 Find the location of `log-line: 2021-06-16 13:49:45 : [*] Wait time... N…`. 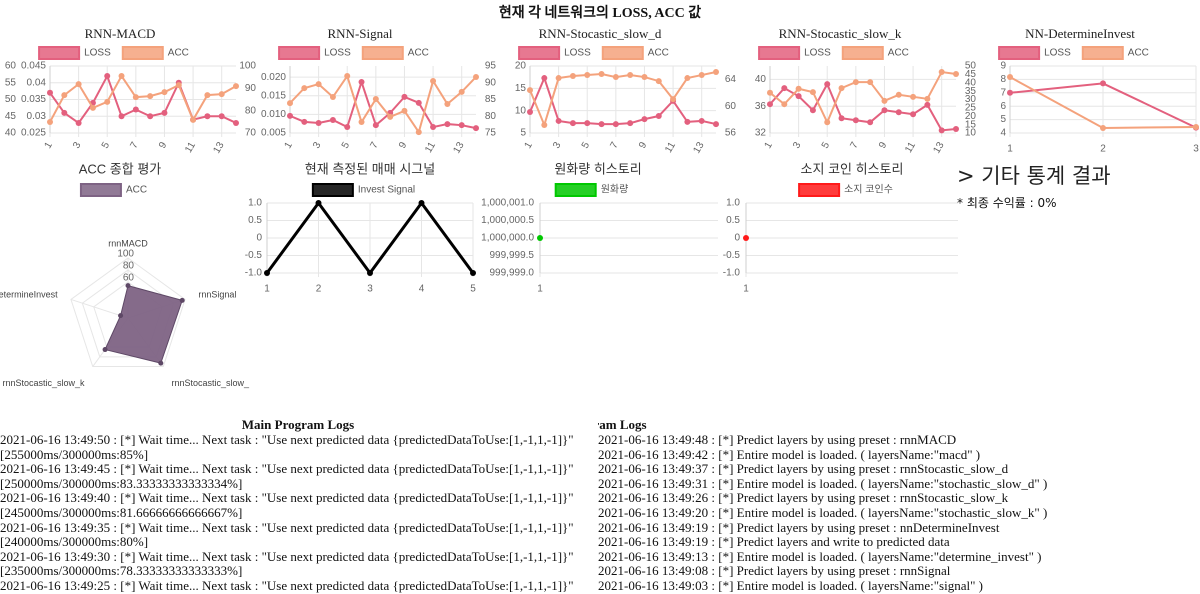

log-line: 2021-06-16 13:49:45 : [*] Wait time... N… is located at coordinates (287, 469).